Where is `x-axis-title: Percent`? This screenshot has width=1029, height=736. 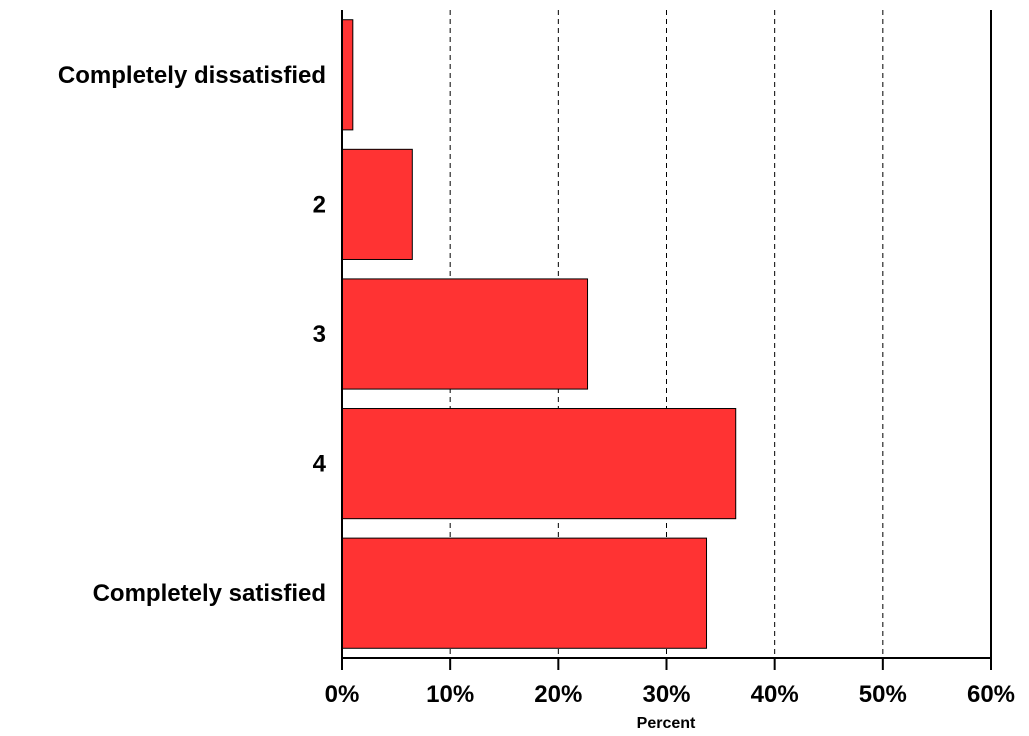
x-axis-title: Percent is located at coordinates (666, 723).